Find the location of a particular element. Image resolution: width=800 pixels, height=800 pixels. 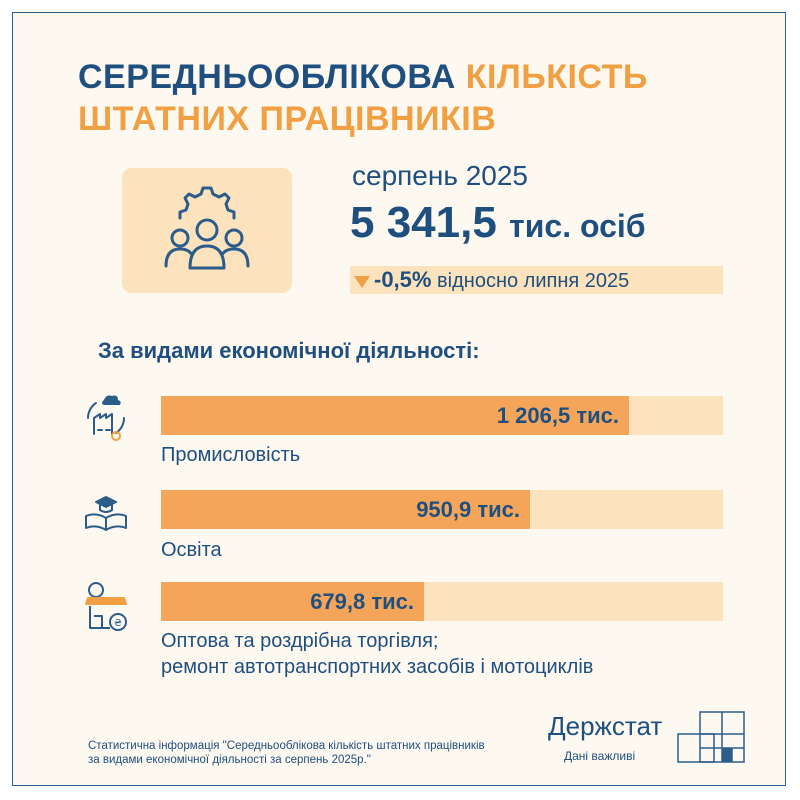

bar-track: 950,9 тис. is located at coordinates (442, 509).